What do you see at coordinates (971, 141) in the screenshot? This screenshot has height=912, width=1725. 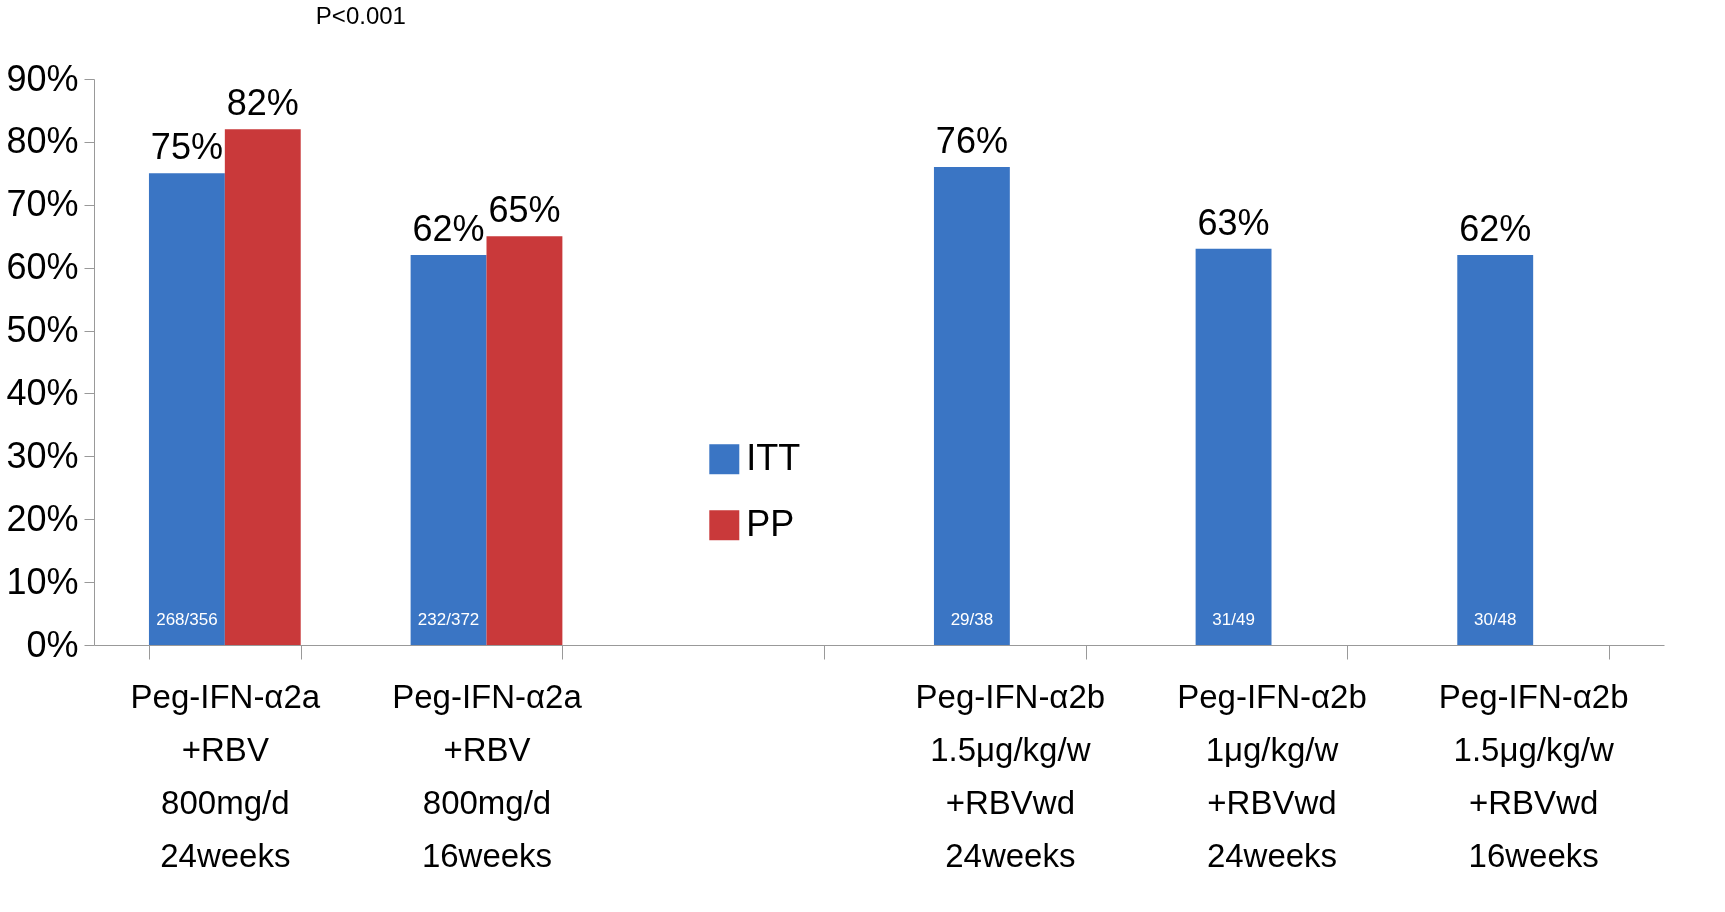 I see `data-label: 76%` at bounding box center [971, 141].